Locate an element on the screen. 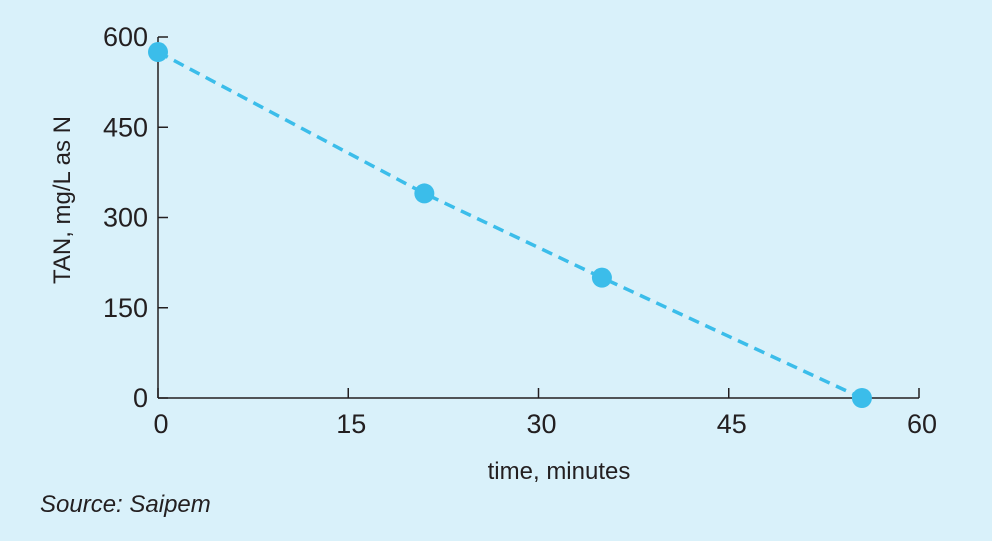 The height and width of the screenshot is (541, 992). source-caption: Source: Saipem is located at coordinates (125, 504).